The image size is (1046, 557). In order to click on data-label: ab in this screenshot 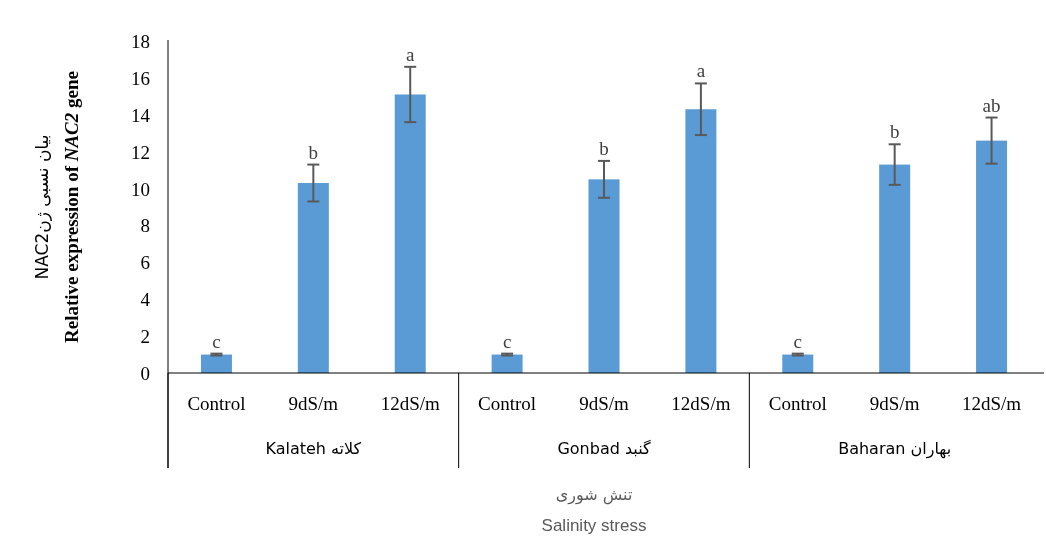, I will do `click(991, 105)`.